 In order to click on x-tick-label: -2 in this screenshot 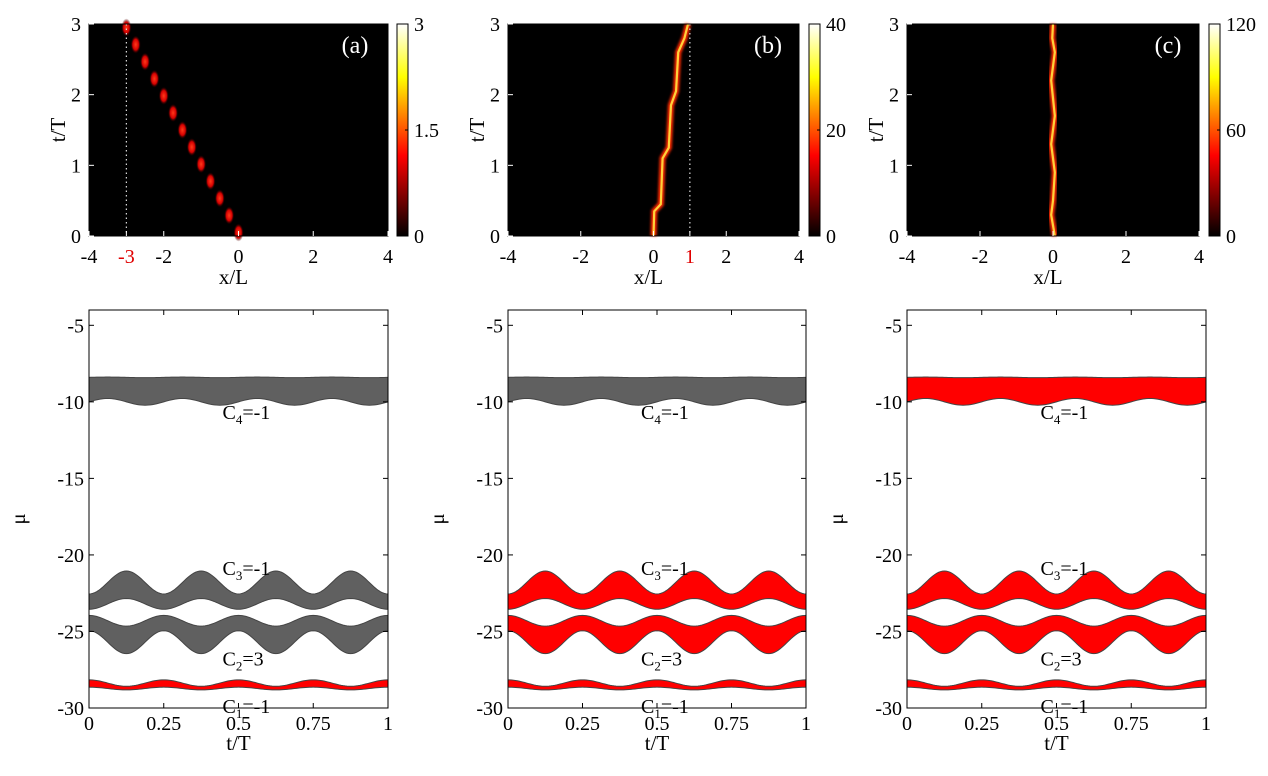, I will do `click(980, 257)`.